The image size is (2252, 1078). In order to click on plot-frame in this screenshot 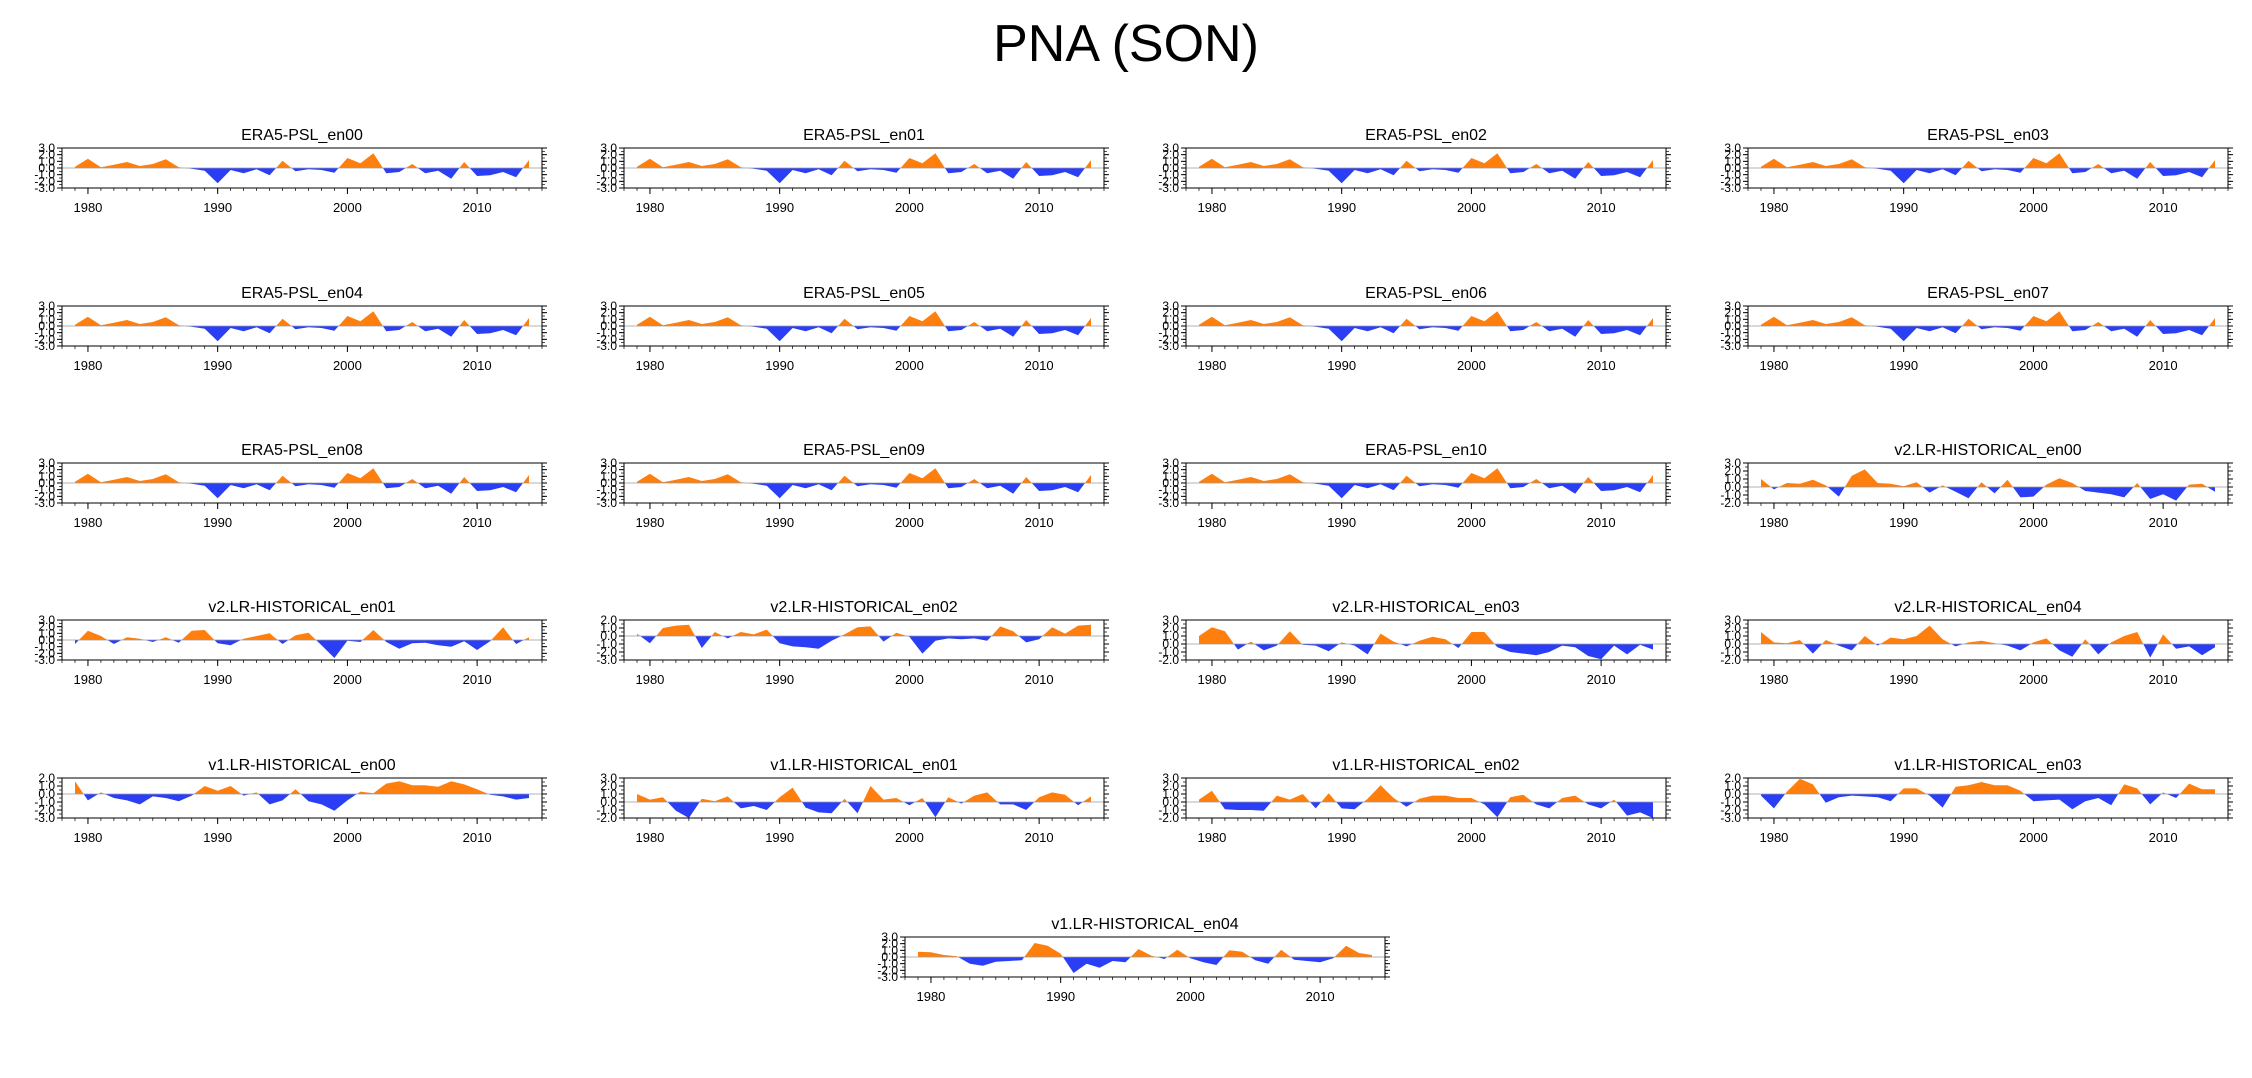, I will do `click(1988, 640)`.